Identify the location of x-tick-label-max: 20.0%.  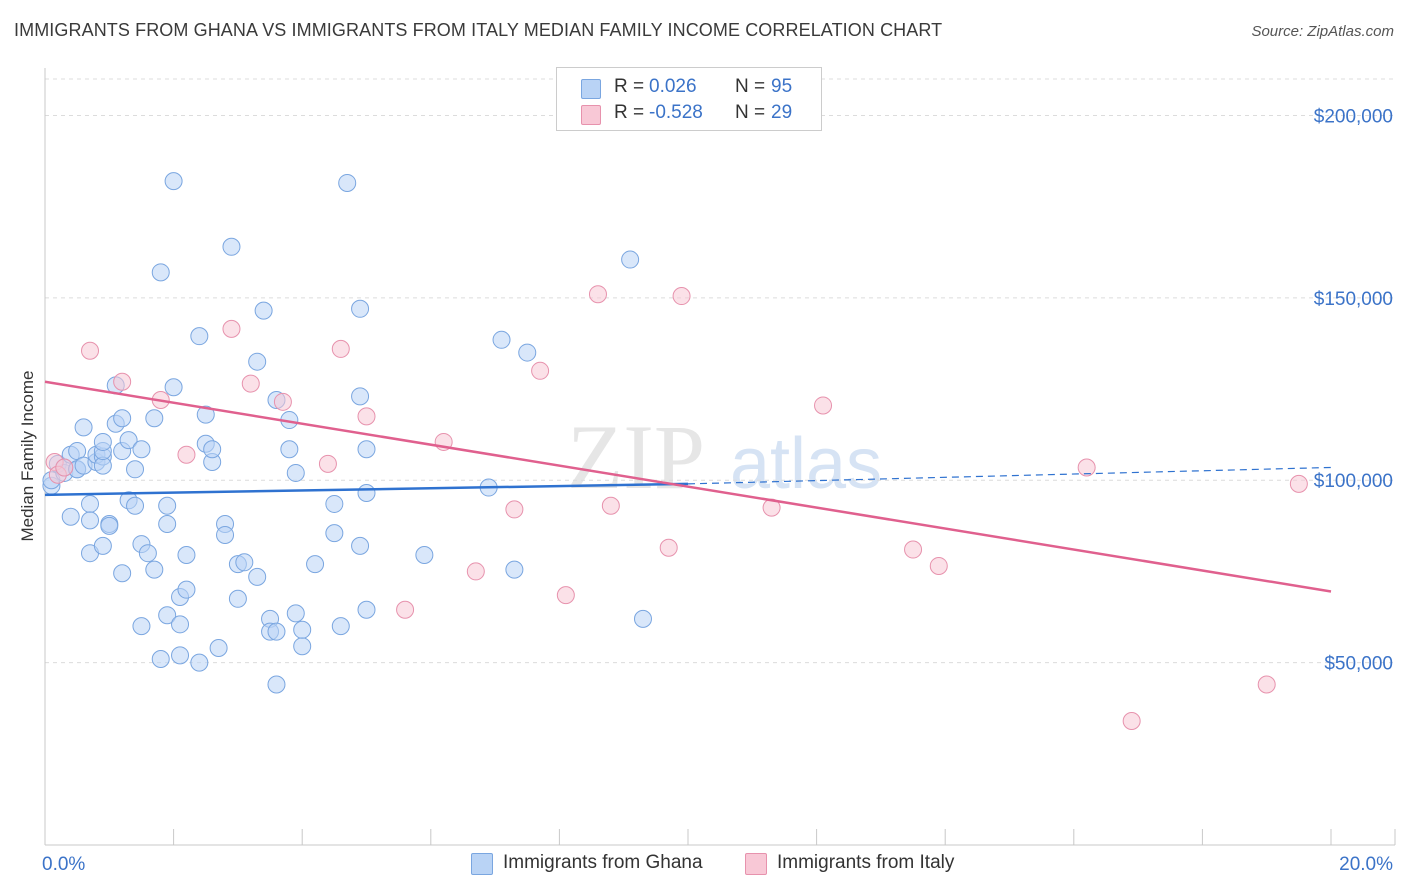
(1366, 864).